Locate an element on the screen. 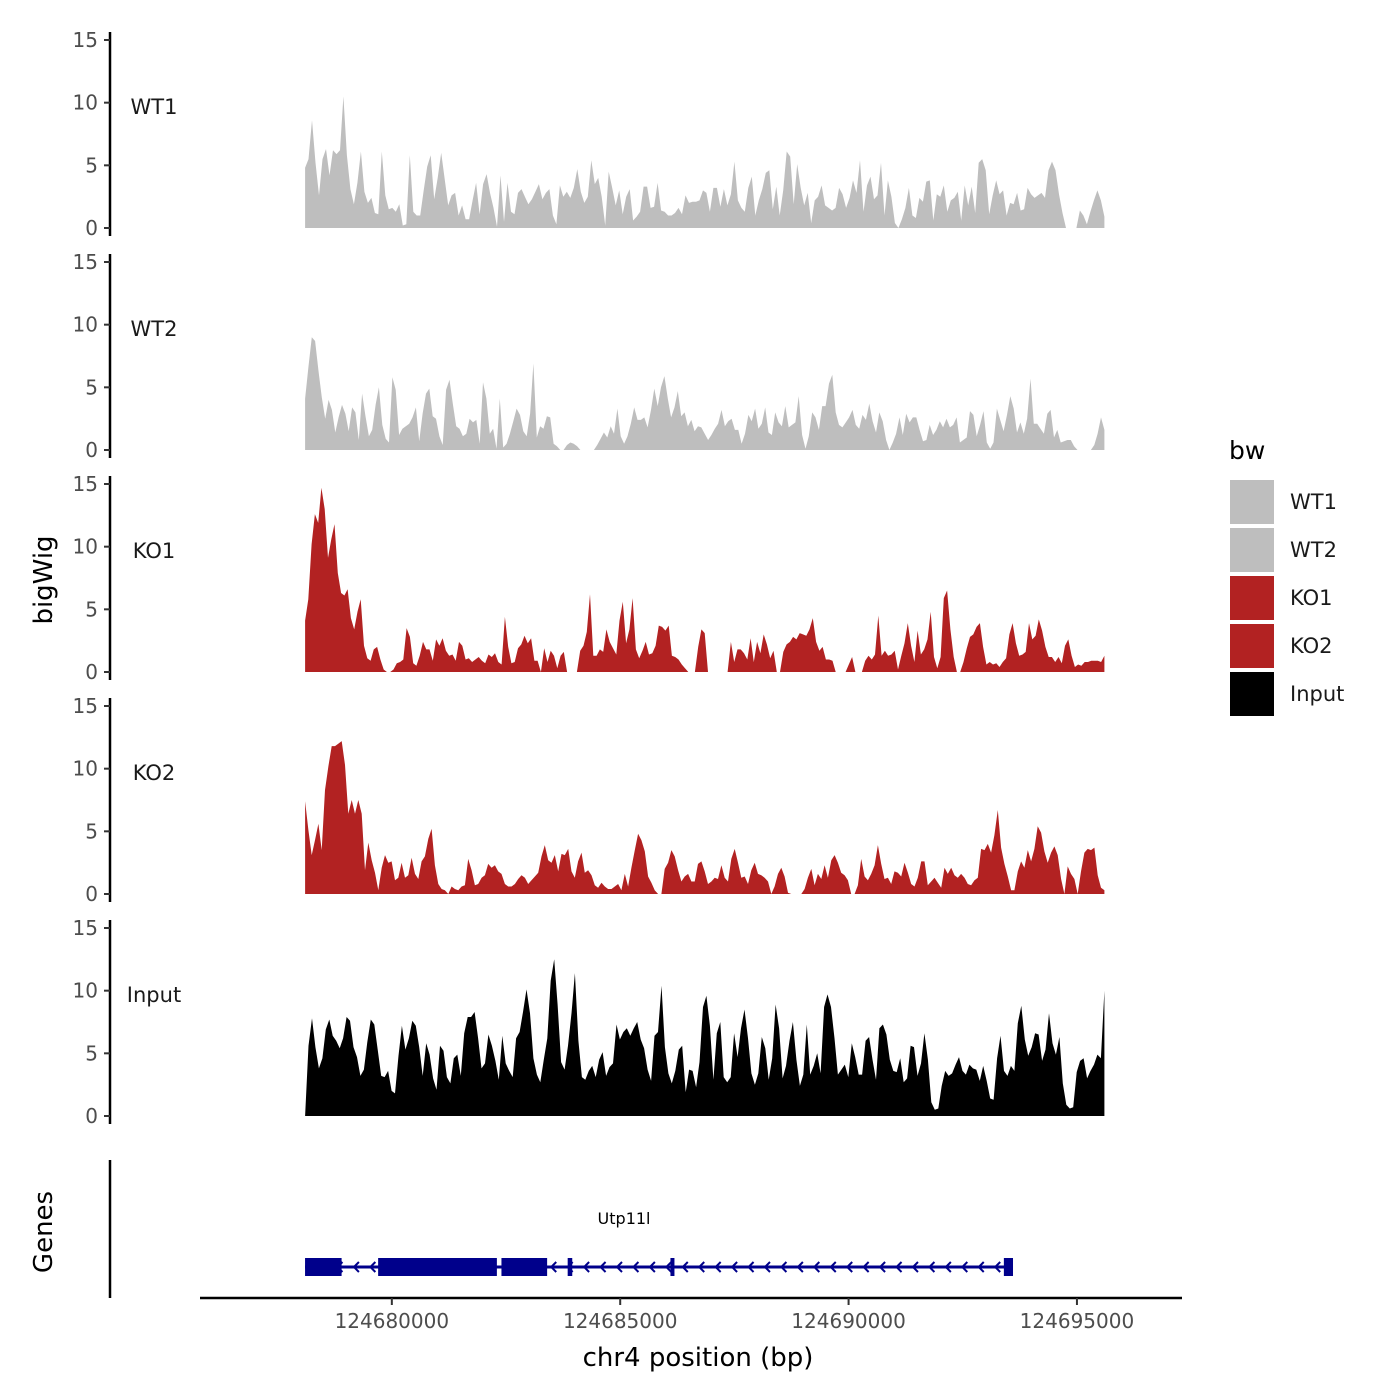 The image size is (1400, 1400). legend-item-wt1: WT1 is located at coordinates (1283, 502).